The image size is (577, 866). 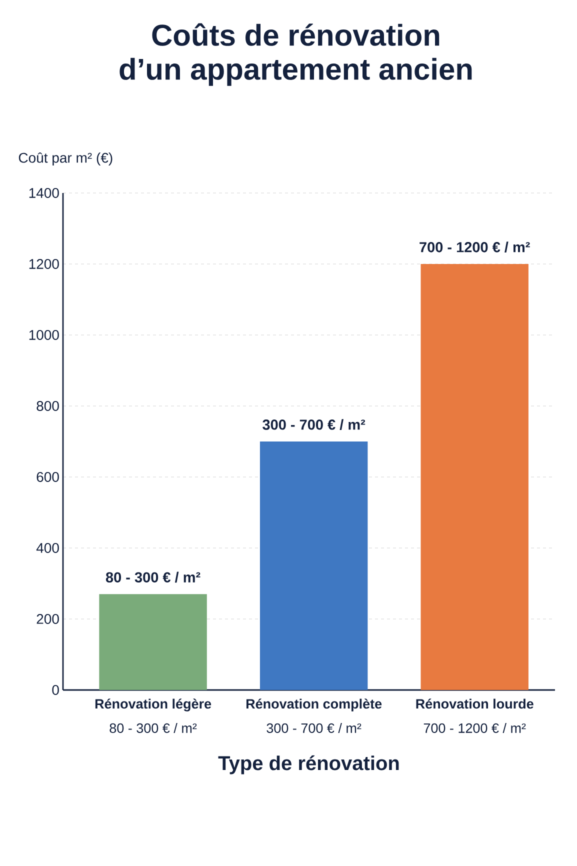 What do you see at coordinates (296, 54) in the screenshot?
I see `chart-title: Coûts de rénovation d’un appartement ancien` at bounding box center [296, 54].